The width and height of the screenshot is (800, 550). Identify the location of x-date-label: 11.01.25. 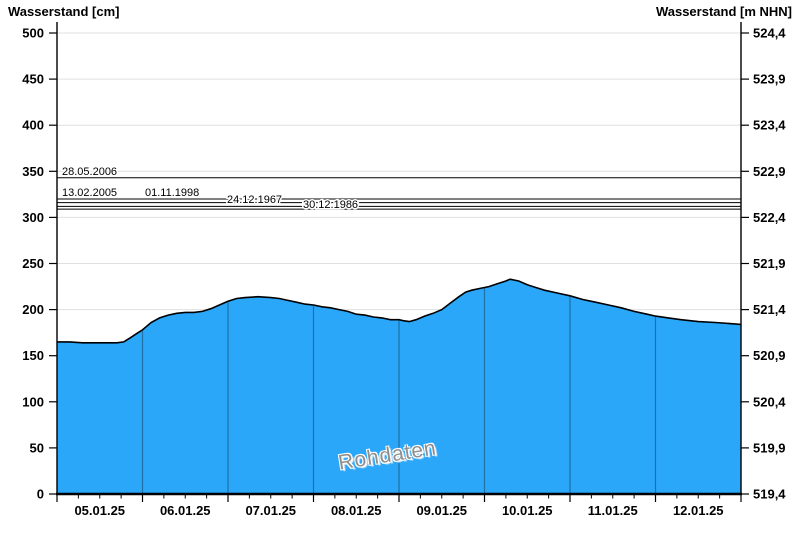
(613, 510).